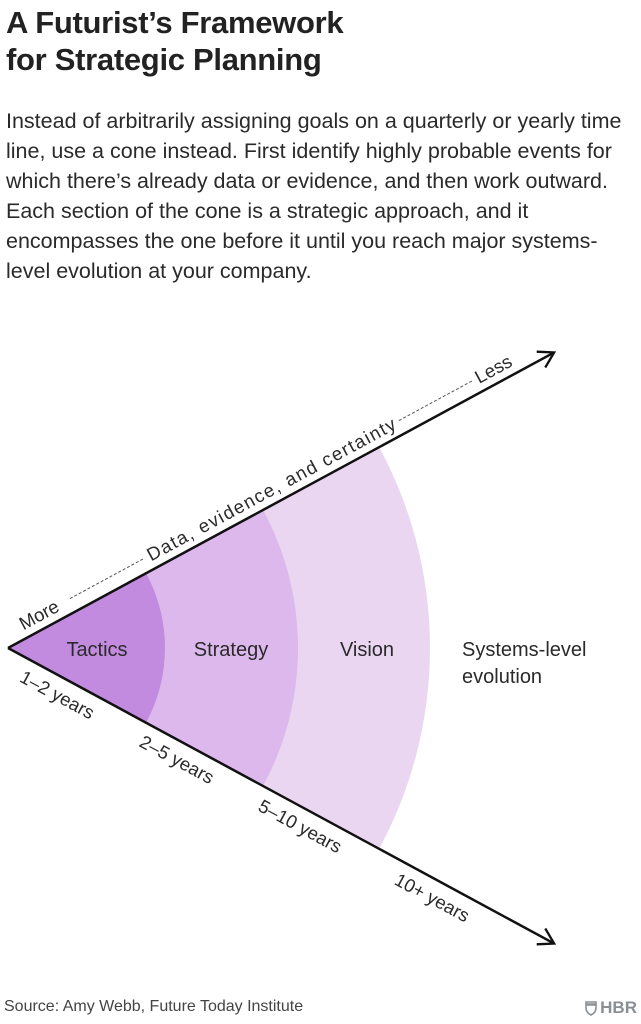 The height and width of the screenshot is (1024, 641). Describe the element at coordinates (175, 22) in the screenshot. I see `title-line-1: A Futurist’s Framework` at that location.